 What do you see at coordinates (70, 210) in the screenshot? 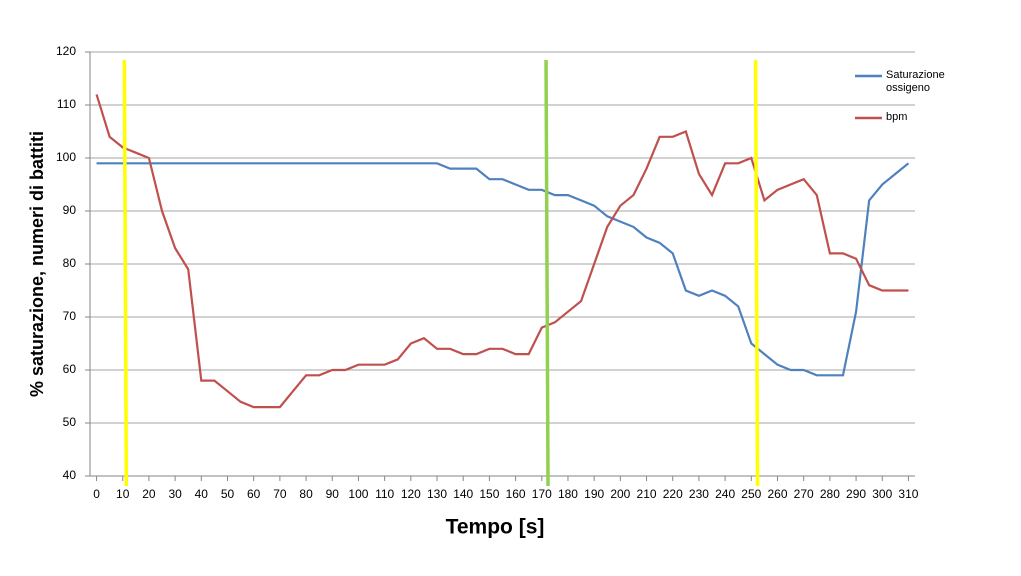
I see `y-tick-label: 90` at bounding box center [70, 210].